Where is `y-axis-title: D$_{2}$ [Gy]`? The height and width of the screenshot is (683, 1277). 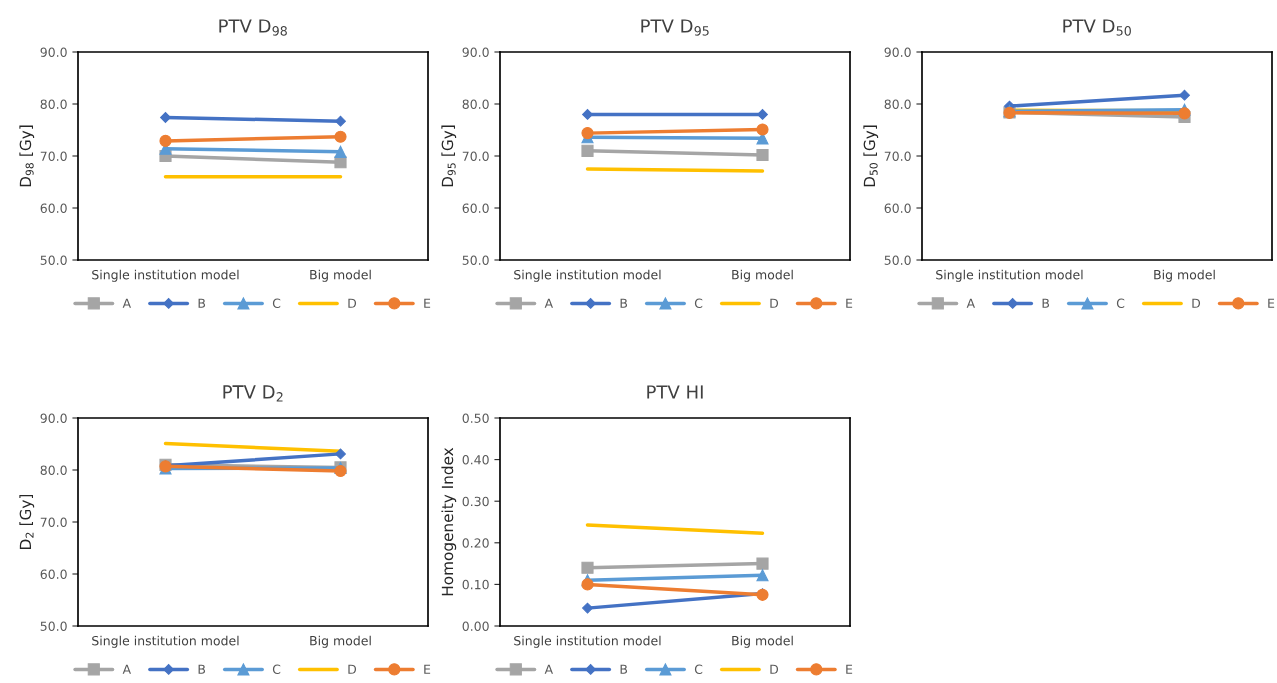 y-axis-title: D$_{2}$ [Gy] is located at coordinates (27, 521).